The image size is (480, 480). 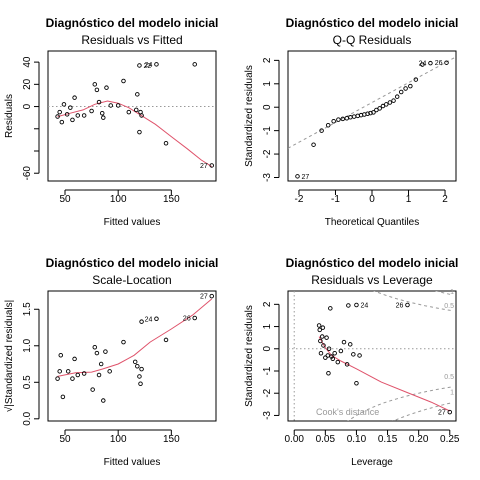 What do you see at coordinates (384, 374) in the screenshot?
I see `smoother-line` at bounding box center [384, 374].